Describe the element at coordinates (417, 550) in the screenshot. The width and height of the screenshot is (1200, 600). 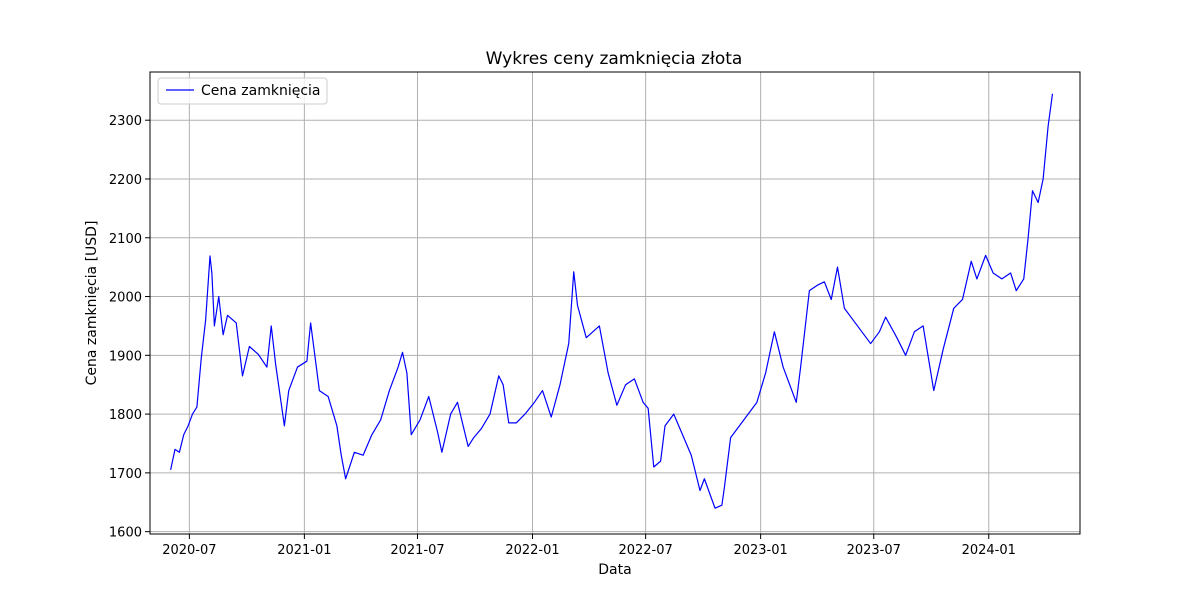
I see `x-tick-label: 2021-07` at that location.